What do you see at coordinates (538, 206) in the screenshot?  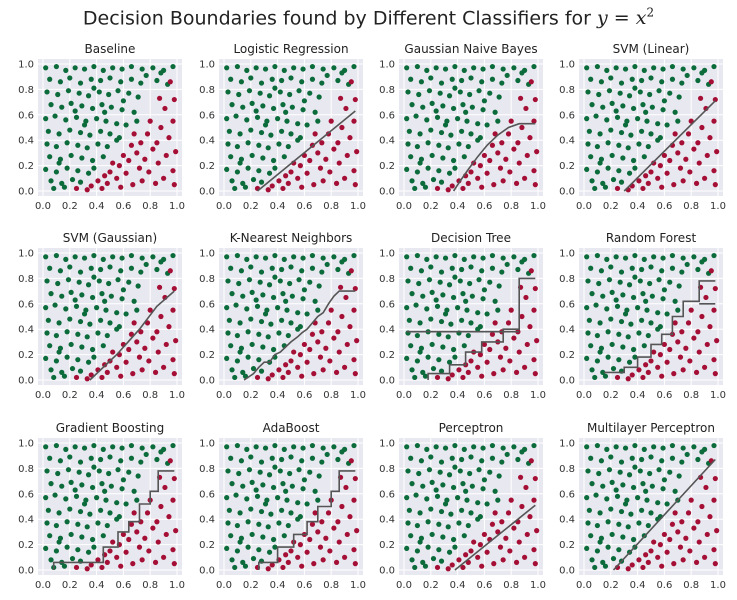 I see `x-tick-label: 1.0` at bounding box center [538, 206].